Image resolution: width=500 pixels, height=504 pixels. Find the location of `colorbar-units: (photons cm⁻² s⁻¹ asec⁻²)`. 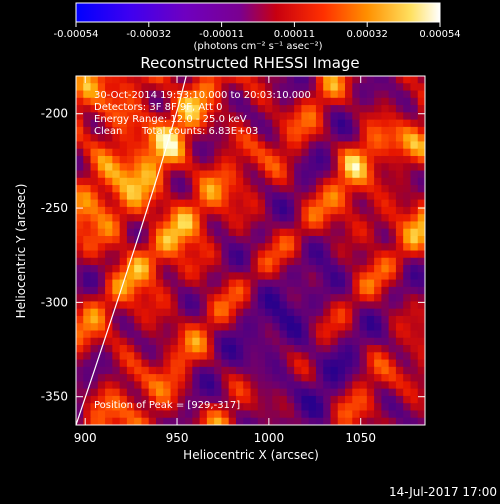

colorbar-units: (photons cm⁻² s⁻¹ asec⁻²) is located at coordinates (257, 46).